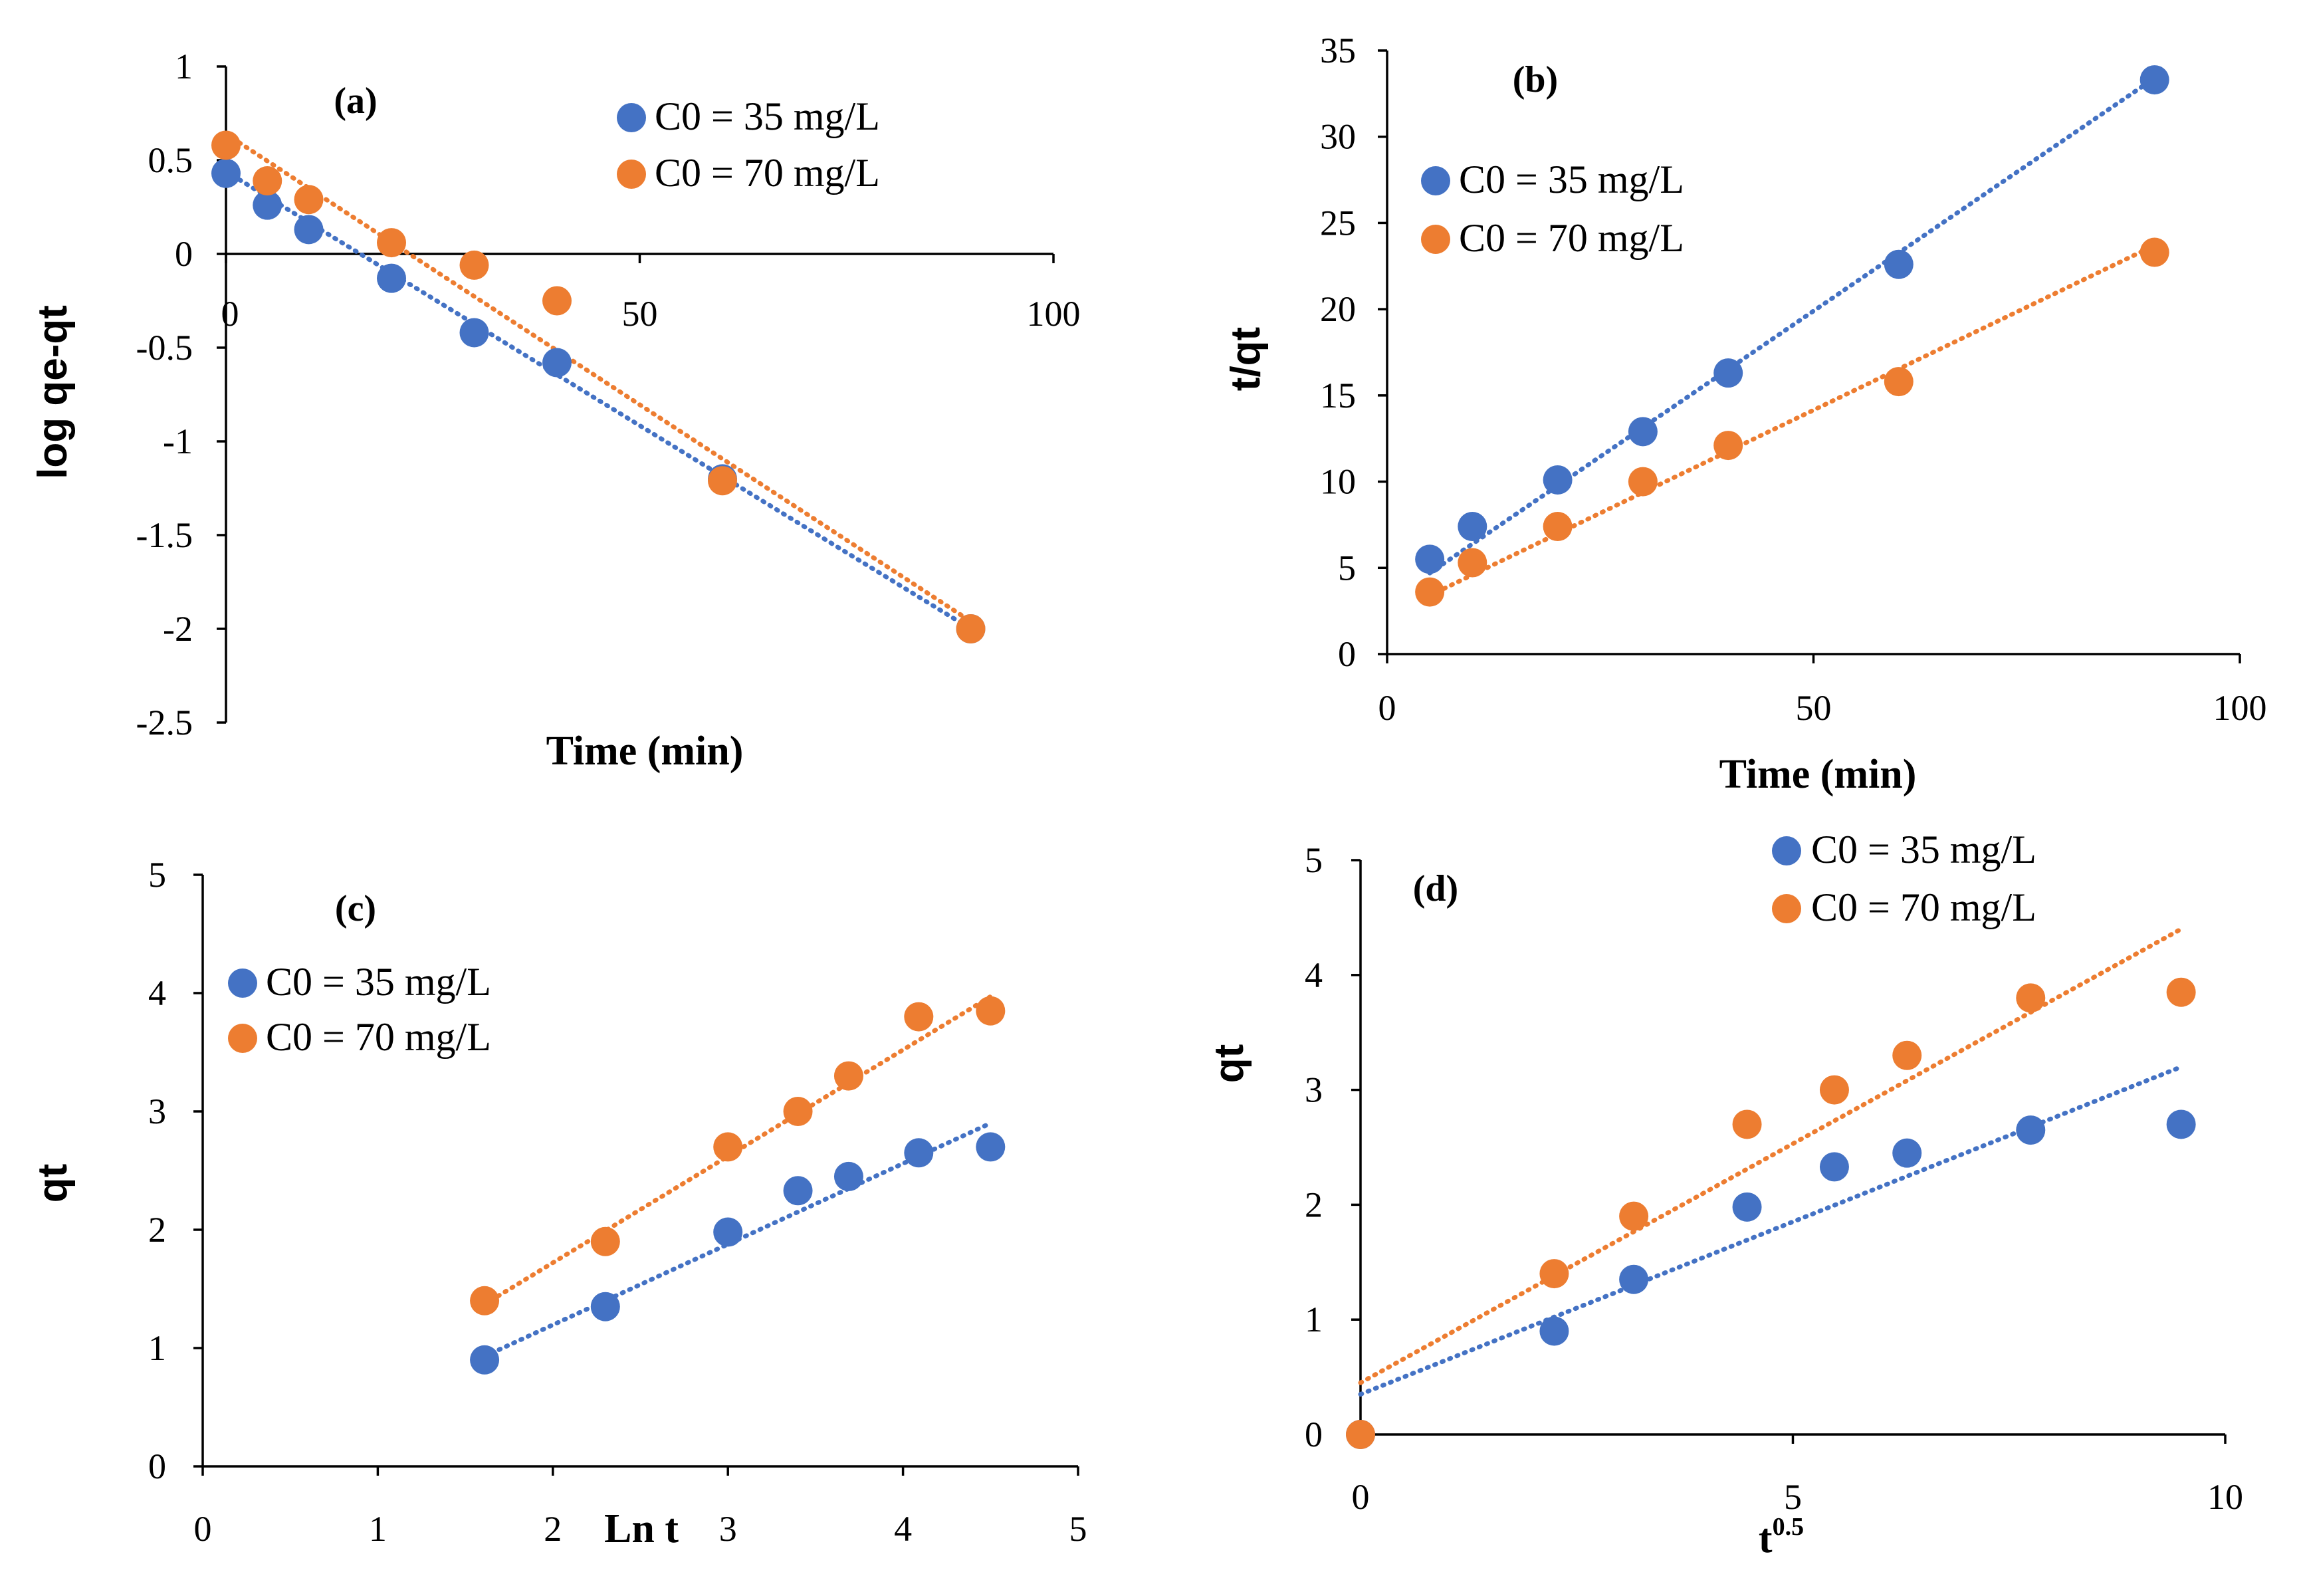  What do you see at coordinates (356, 101) in the screenshot?
I see `panel-title: (a)` at bounding box center [356, 101].